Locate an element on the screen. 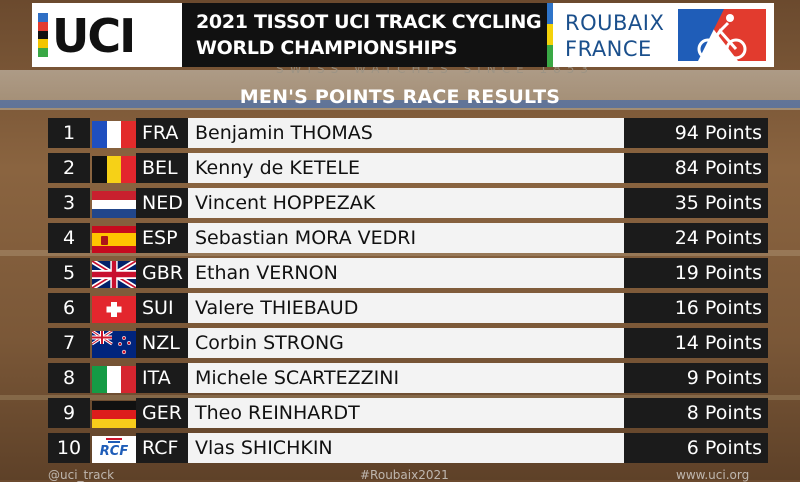 This screenshot has height=482, width=800. rider-name-cell: Benjamin THOMAS is located at coordinates (406, 133).